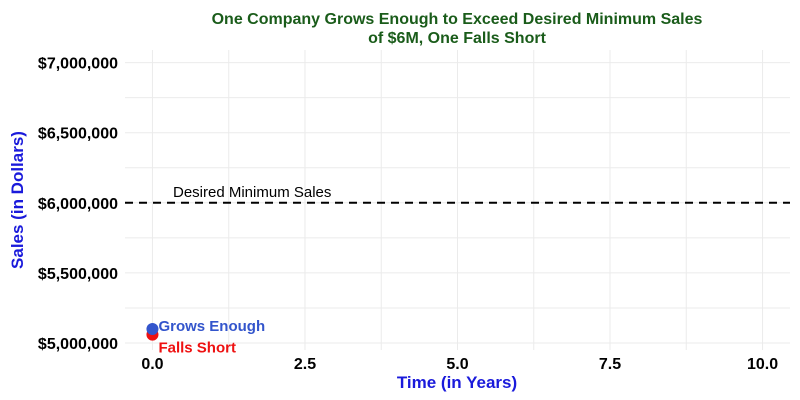  I want to click on x-tick-labels: 0.0 2.5 5.0 7.5 10.0, so click(459, 364).